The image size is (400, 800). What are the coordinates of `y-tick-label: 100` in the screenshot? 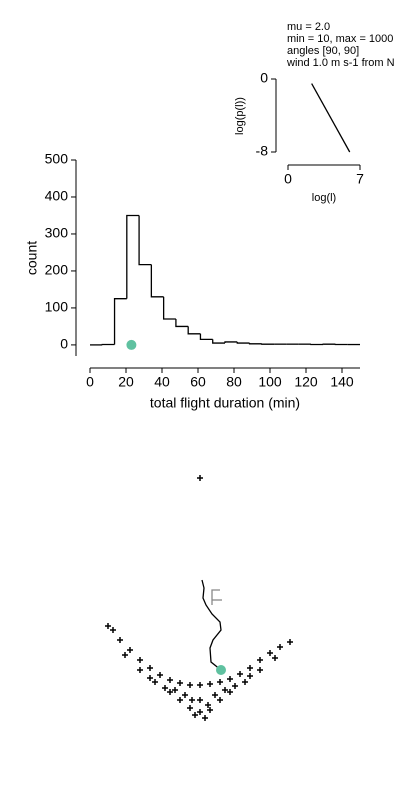 It's located at (57, 307).